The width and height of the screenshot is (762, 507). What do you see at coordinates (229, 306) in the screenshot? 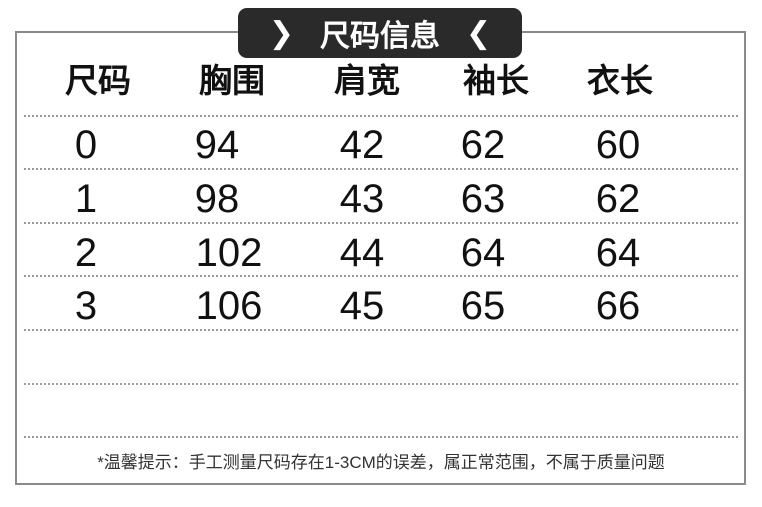
I see `cell-chest: 106` at bounding box center [229, 306].